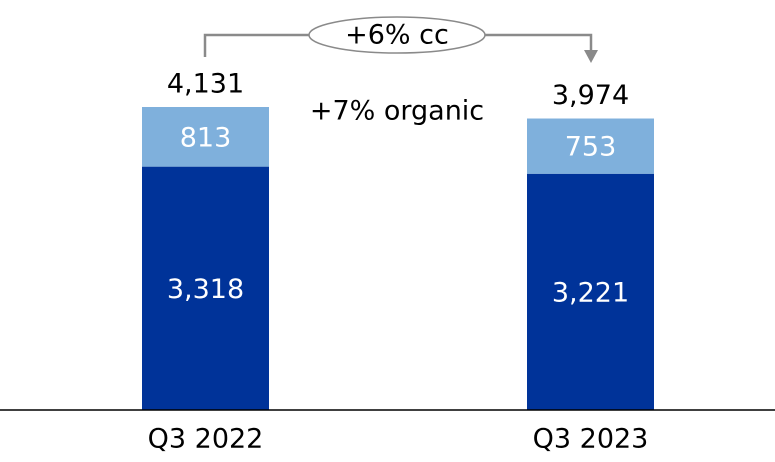 The width and height of the screenshot is (775, 462). Describe the element at coordinates (206, 439) in the screenshot. I see `x-tick-label: Q3 2022` at that location.